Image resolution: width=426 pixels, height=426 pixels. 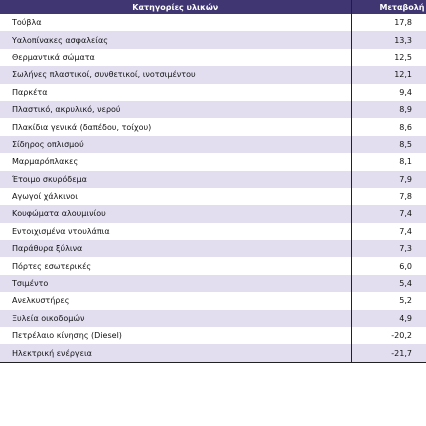 What do you see at coordinates (388, 283) in the screenshot?
I see `change-cell: 5,4` at bounding box center [388, 283].